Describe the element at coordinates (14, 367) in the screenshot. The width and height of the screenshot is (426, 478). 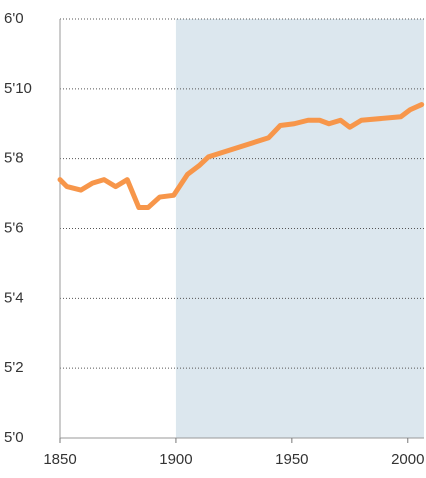
I see `y-tick-label: 5'2` at that location.